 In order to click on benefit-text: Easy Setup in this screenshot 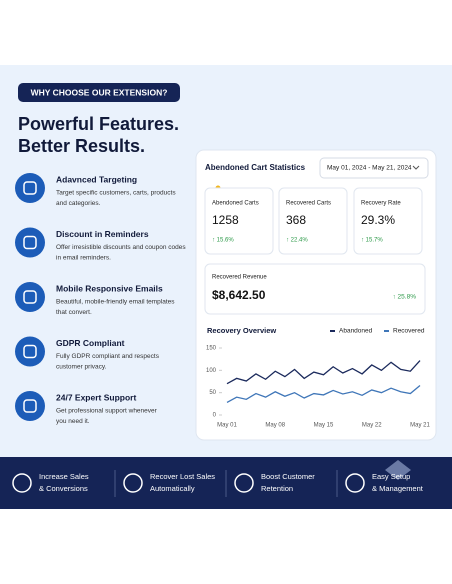, I will do `click(391, 476)`.